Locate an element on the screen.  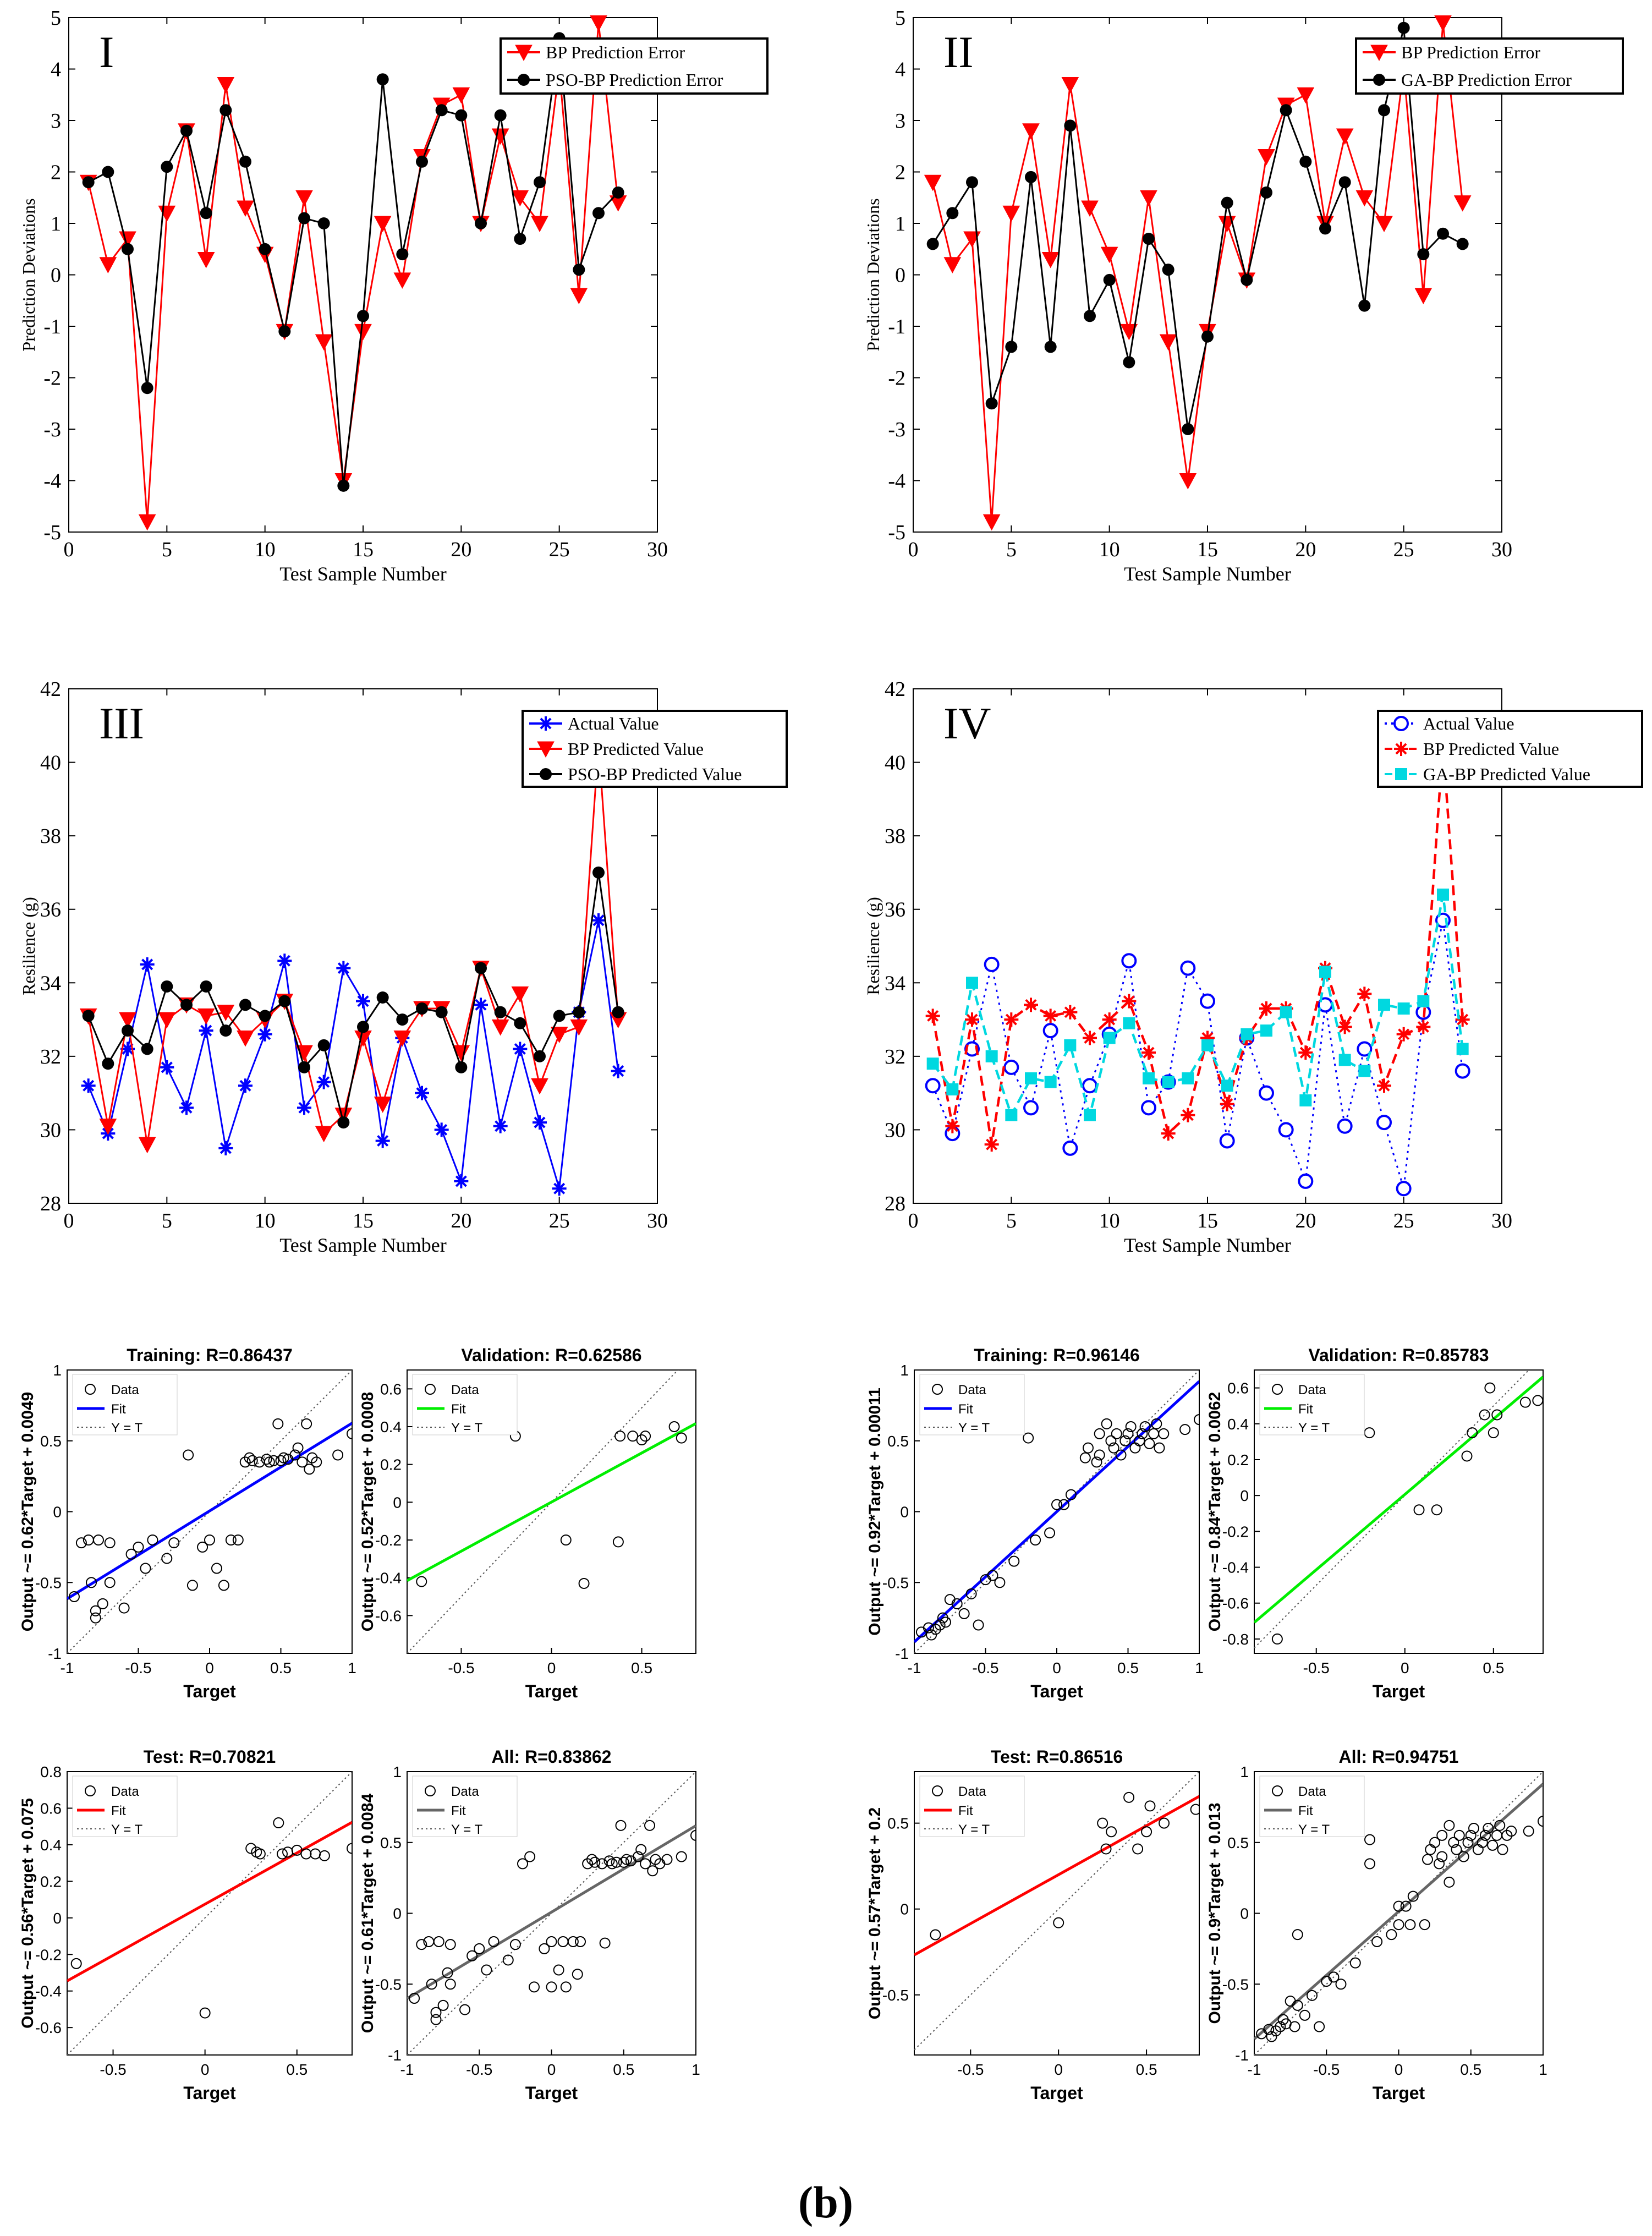
y-tick-label: 0.4 is located at coordinates (51, 1845).